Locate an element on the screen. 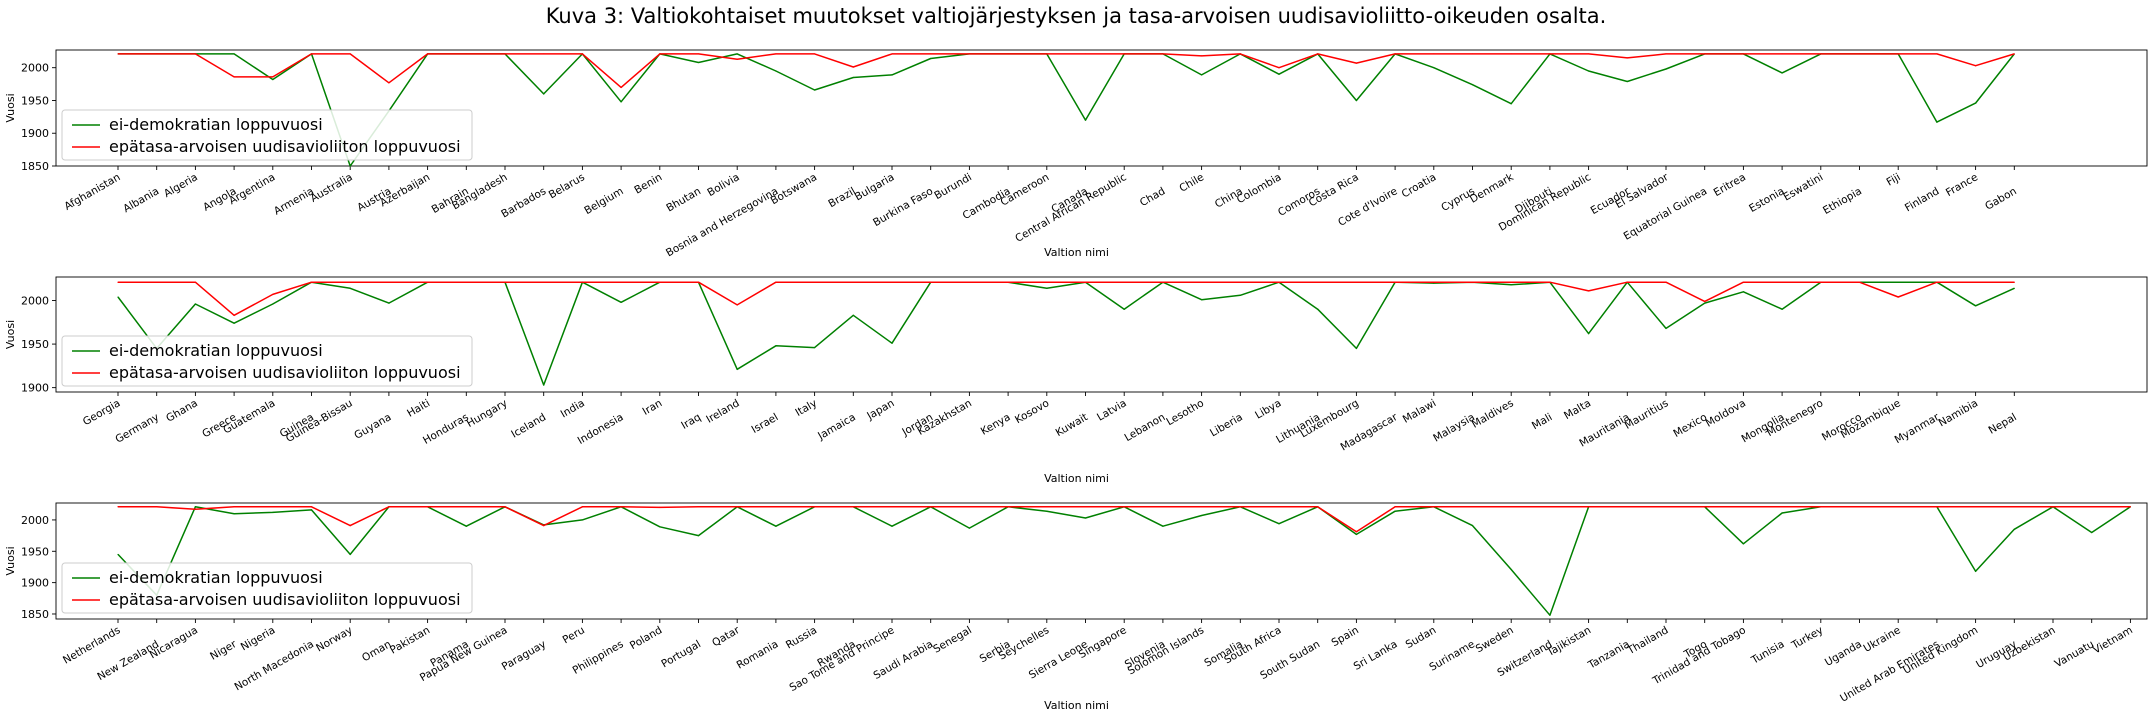 The height and width of the screenshot is (712, 2152). x-tick-label: Mauritania is located at coordinates (1604, 430).